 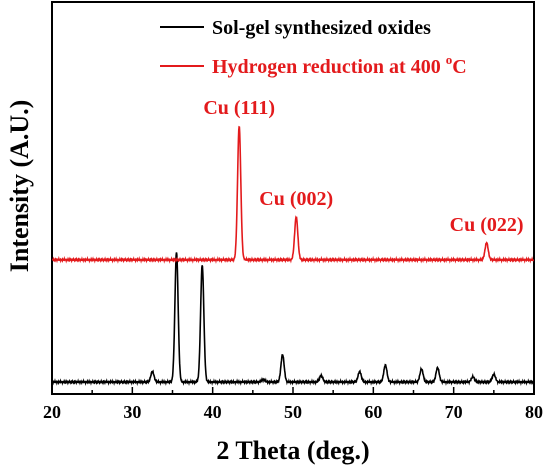 What do you see at coordinates (373, 412) in the screenshot?
I see `x-tick-label: 60` at bounding box center [373, 412].